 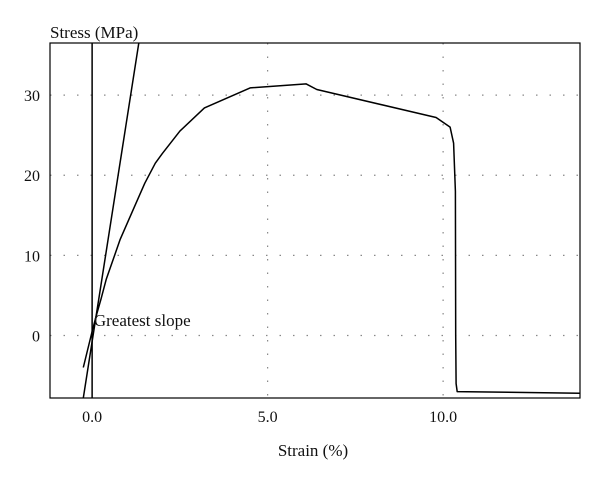 I want to click on x-tick-label: 5.0, so click(x=268, y=417).